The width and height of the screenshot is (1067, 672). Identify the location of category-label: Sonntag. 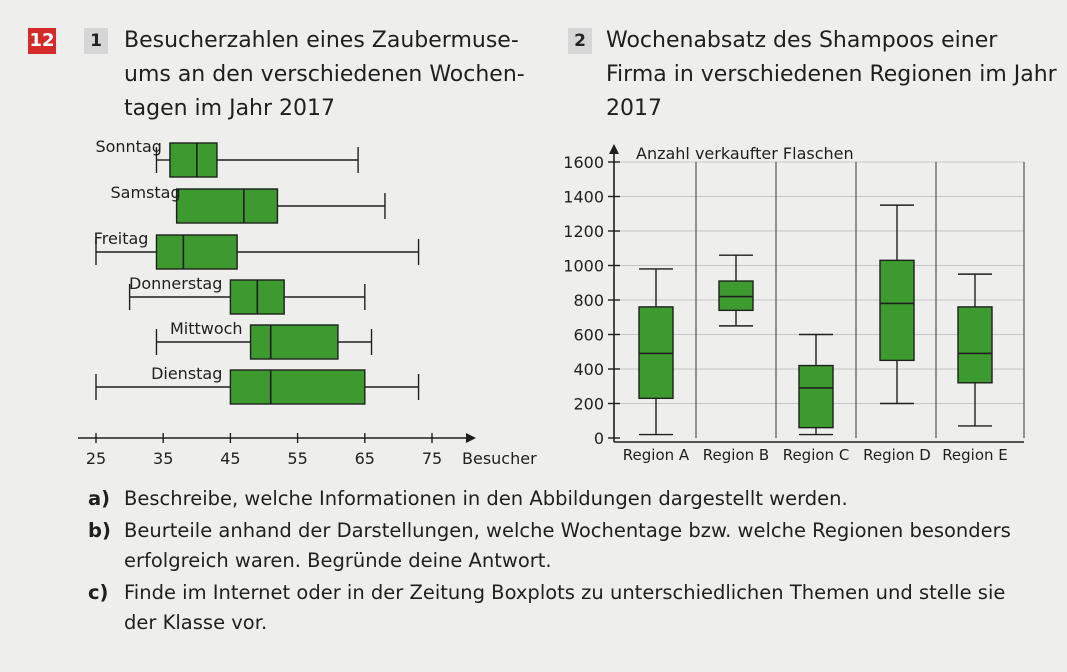
(128, 146).